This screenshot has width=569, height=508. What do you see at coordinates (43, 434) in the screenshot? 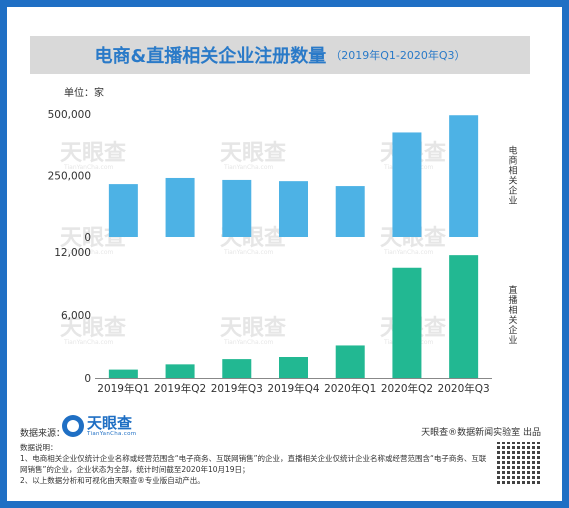
I see `source-label: 数据来源：` at bounding box center [43, 434].